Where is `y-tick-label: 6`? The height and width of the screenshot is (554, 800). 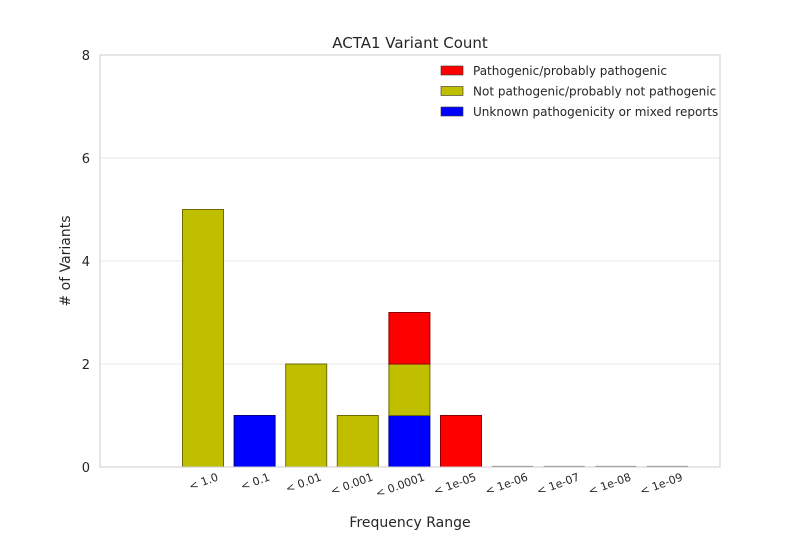 y-tick-label: 6 is located at coordinates (86, 159).